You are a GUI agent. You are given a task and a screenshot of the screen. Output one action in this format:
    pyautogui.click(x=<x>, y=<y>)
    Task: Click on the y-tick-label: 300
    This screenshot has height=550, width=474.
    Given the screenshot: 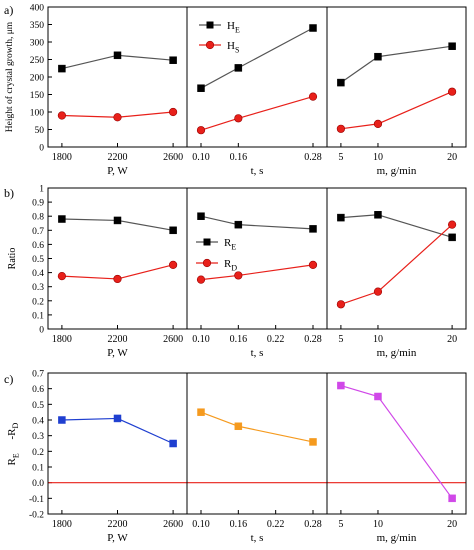 What is the action you would take?
    pyautogui.click(x=37, y=44)
    